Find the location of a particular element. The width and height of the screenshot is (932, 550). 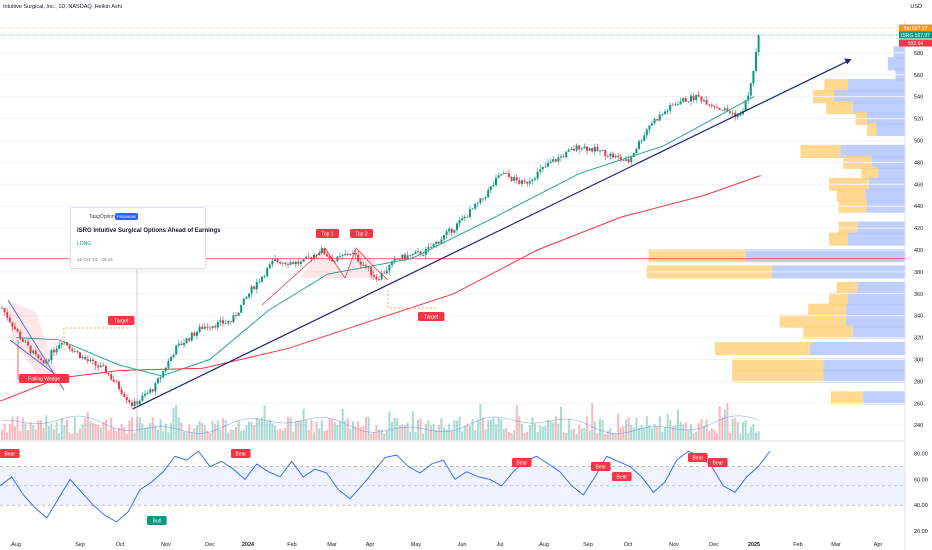

price-tick-label: 240 is located at coordinates (918, 426).